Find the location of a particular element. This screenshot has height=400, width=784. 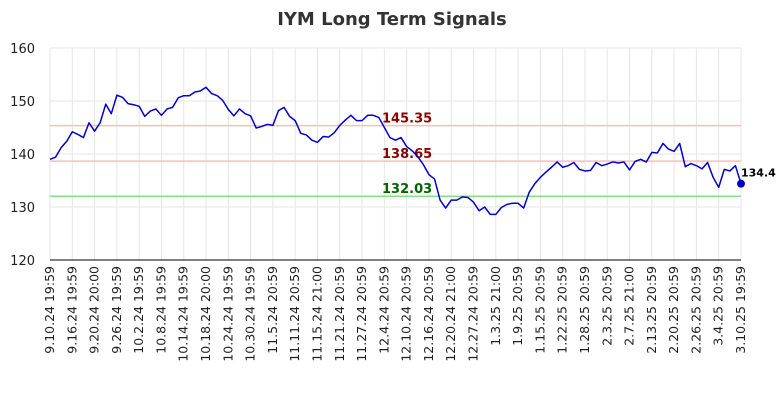

x-tick-label: 11.15.24 21:00 is located at coordinates (316, 314).